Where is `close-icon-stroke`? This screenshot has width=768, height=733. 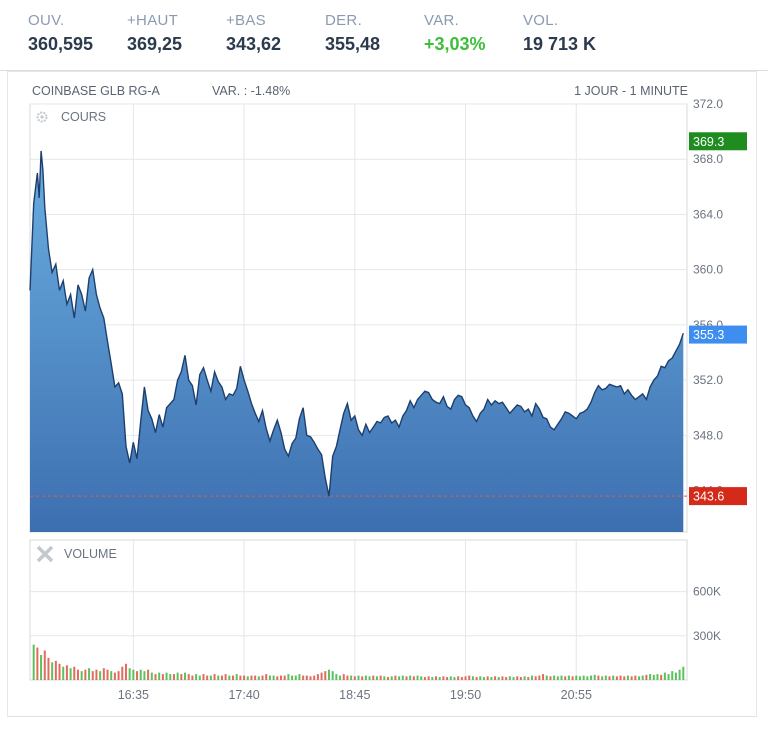
close-icon-stroke is located at coordinates (45, 554).